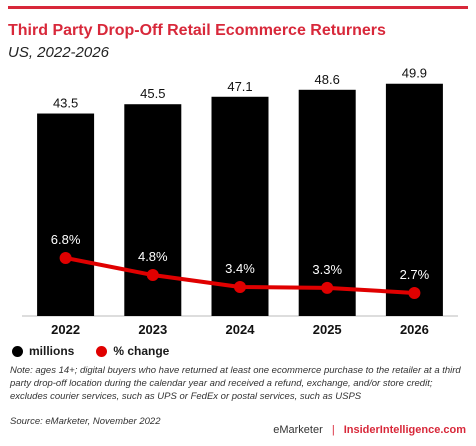 The width and height of the screenshot is (476, 446). What do you see at coordinates (152, 93) in the screenshot?
I see `bar-value-label: 45.5` at bounding box center [152, 93].